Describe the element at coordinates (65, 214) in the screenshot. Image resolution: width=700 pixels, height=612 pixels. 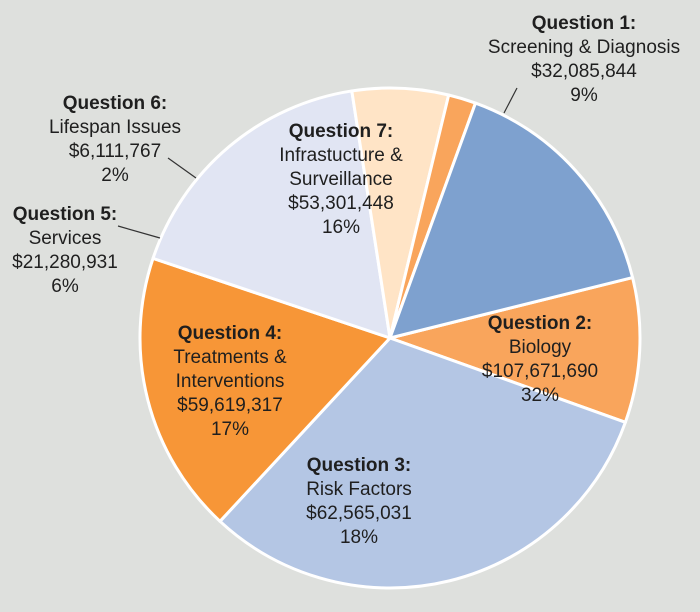
I see `slice-question: Question 5:` at that location.